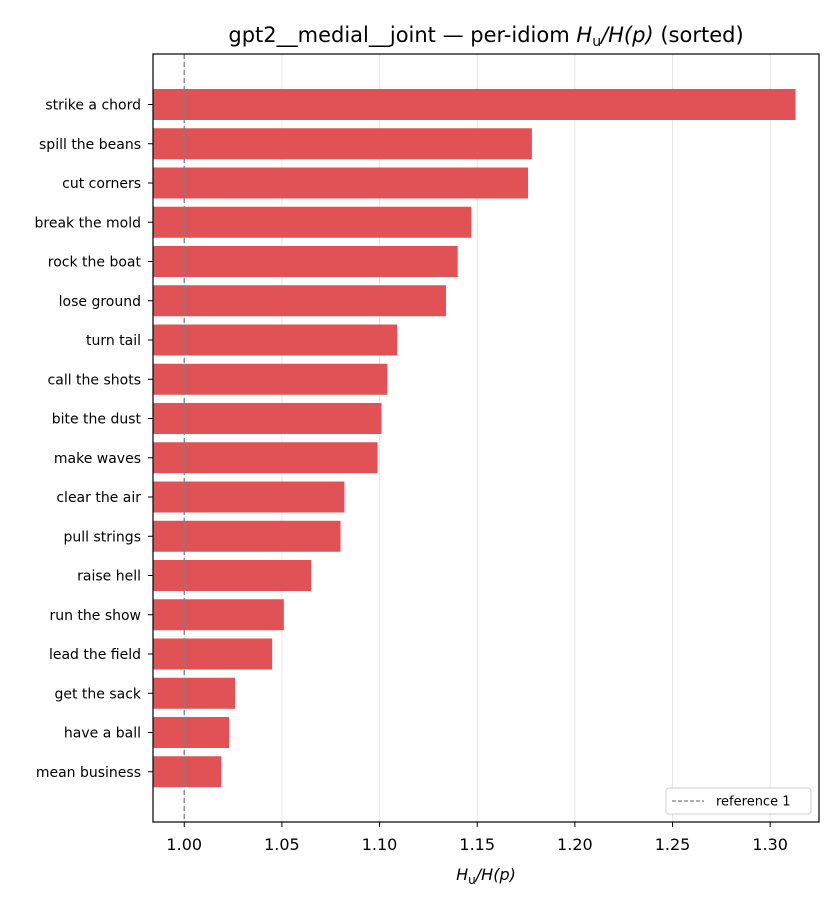 The image size is (840, 915). Describe the element at coordinates (282, 844) in the screenshot. I see `x-tick-label: 1.05` at that location.